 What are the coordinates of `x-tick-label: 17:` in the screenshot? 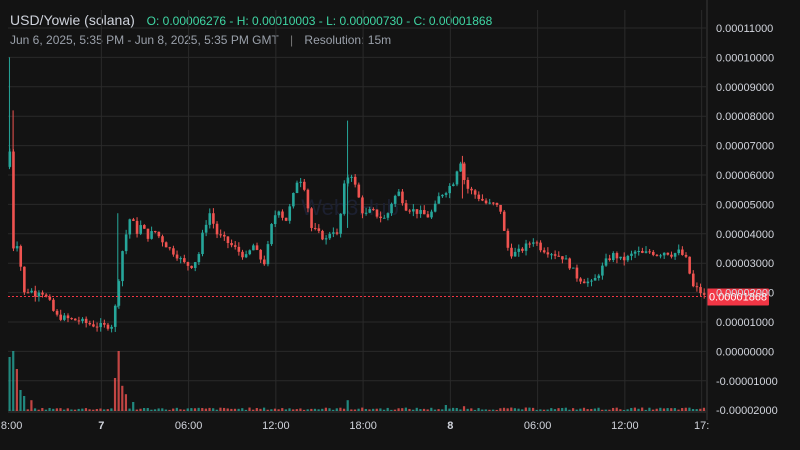 It's located at (701, 426).